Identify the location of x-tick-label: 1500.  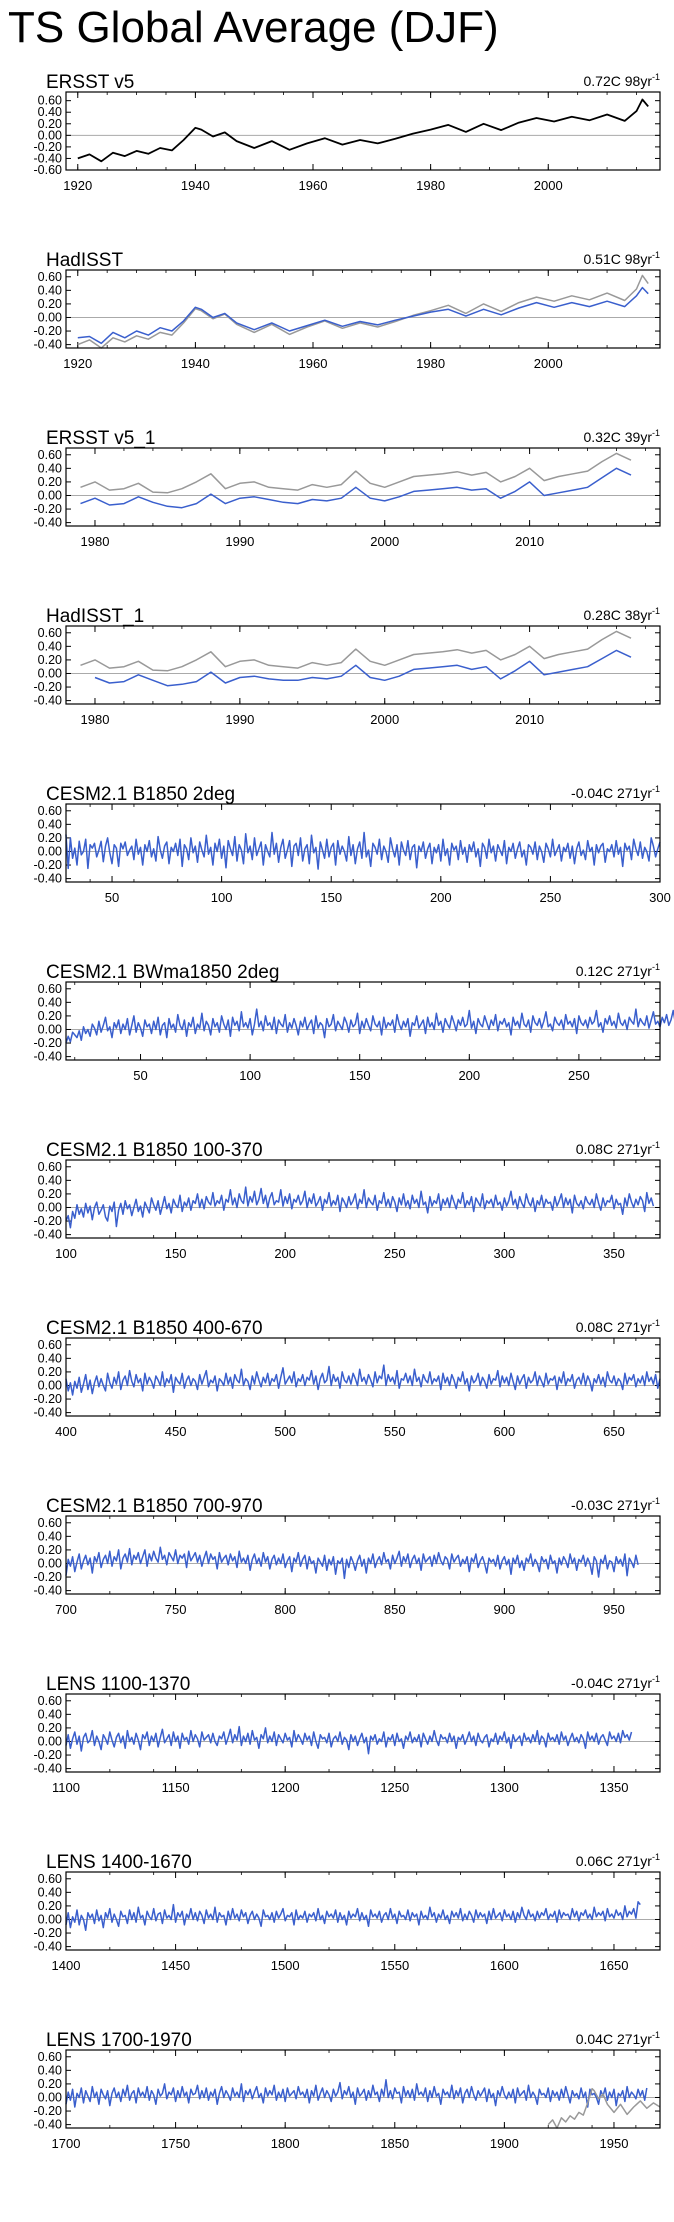
(285, 1965).